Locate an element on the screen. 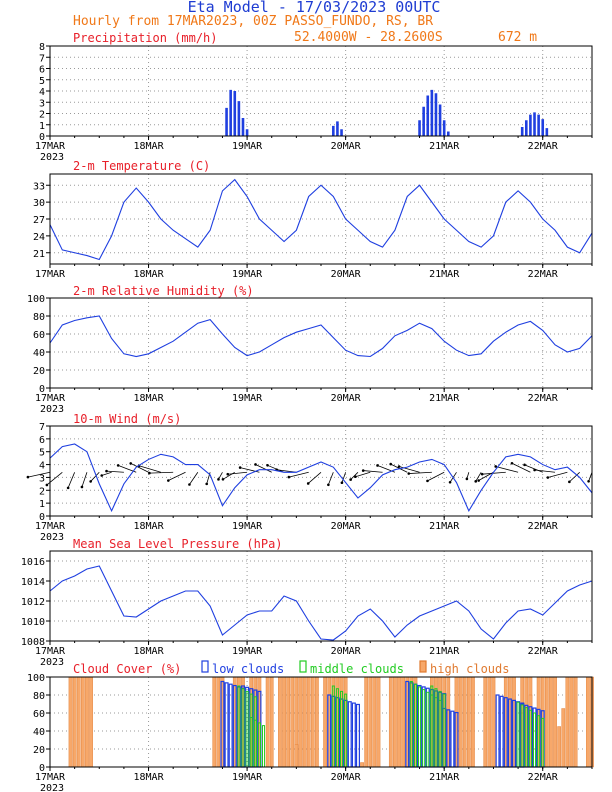  year-label: 2023 is located at coordinates (52, 157).